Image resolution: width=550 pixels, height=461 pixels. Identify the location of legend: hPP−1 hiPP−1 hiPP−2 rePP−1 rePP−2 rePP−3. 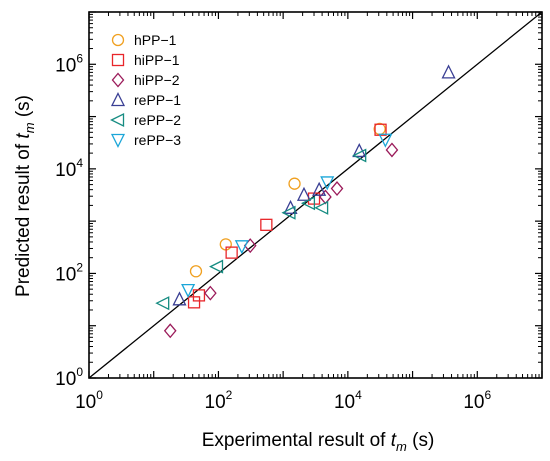
(145, 90).